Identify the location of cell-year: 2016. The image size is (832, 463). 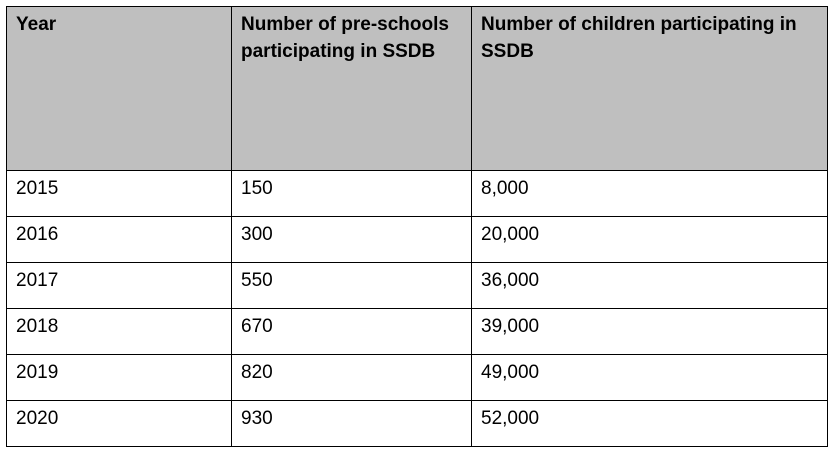
(119, 239).